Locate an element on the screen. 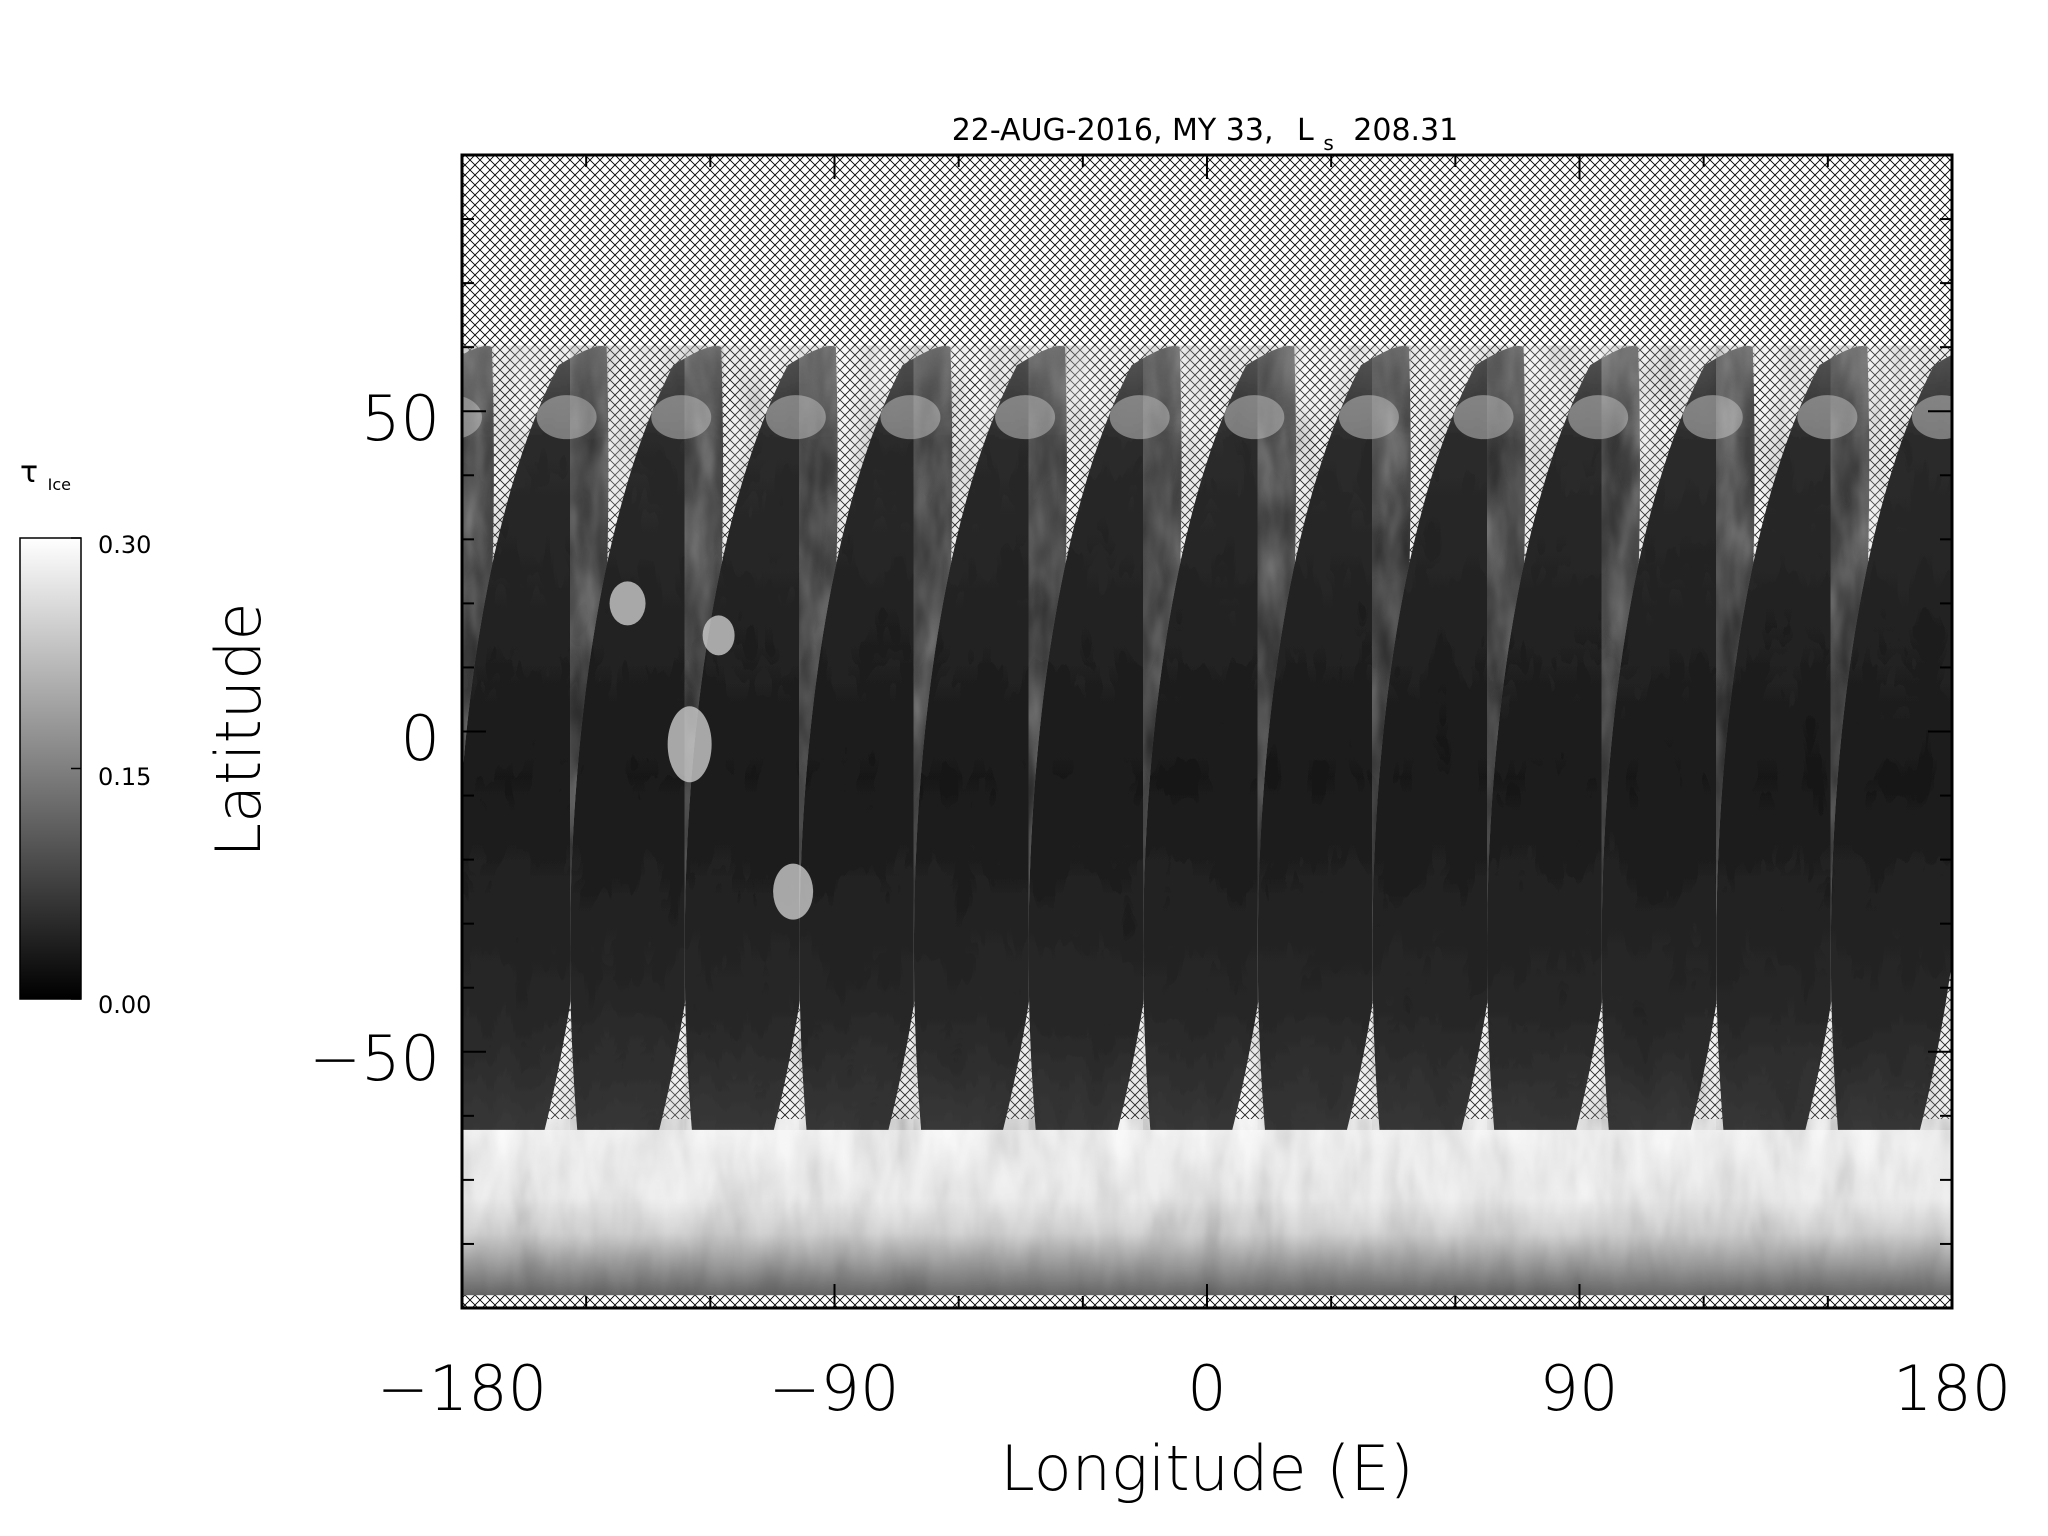 The height and width of the screenshot is (1536, 2048). colorbar-ticks is located at coordinates (76, 768).